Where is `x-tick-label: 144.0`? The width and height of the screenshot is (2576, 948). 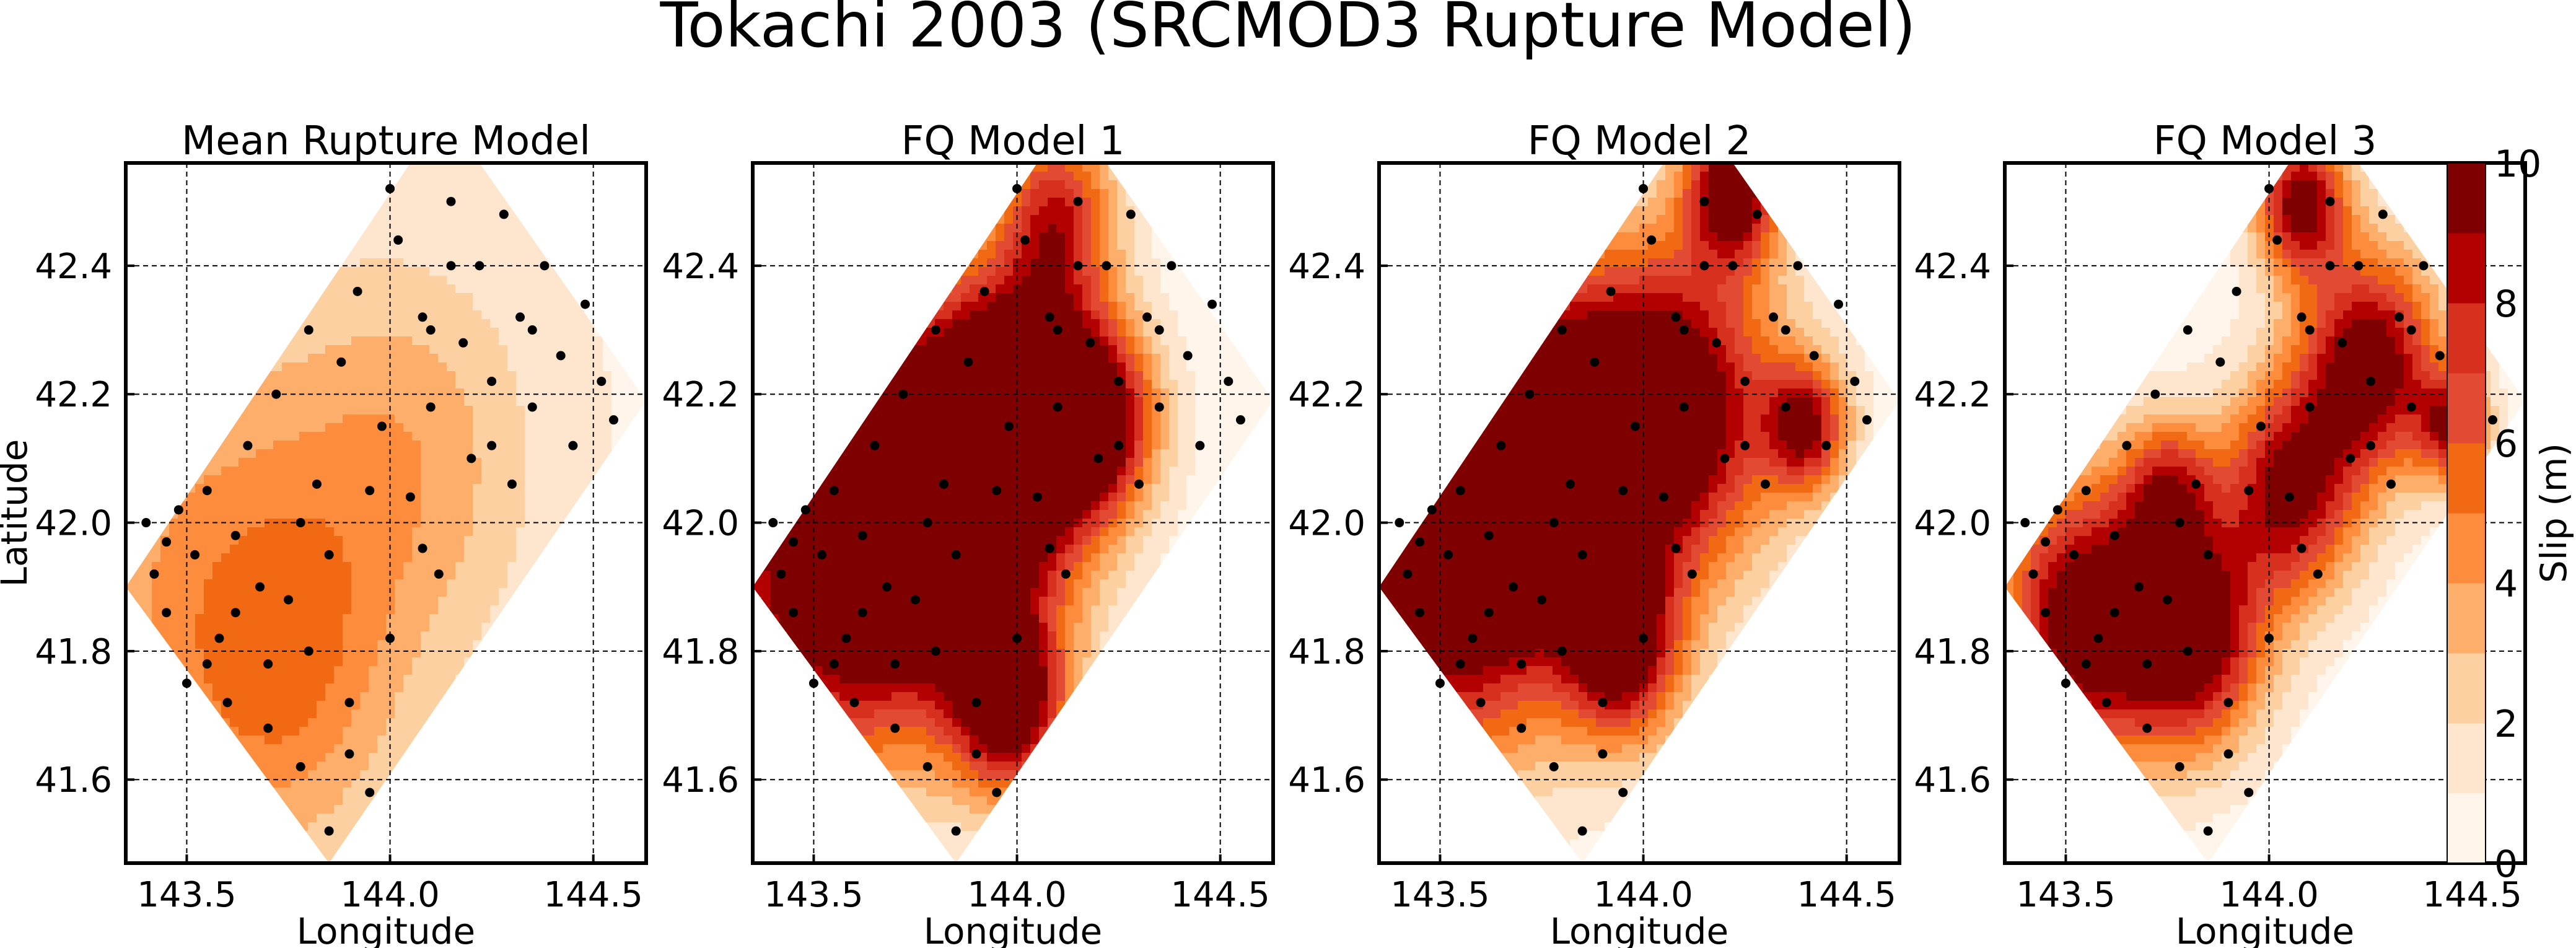
x-tick-label: 144.0 is located at coordinates (1016, 895).